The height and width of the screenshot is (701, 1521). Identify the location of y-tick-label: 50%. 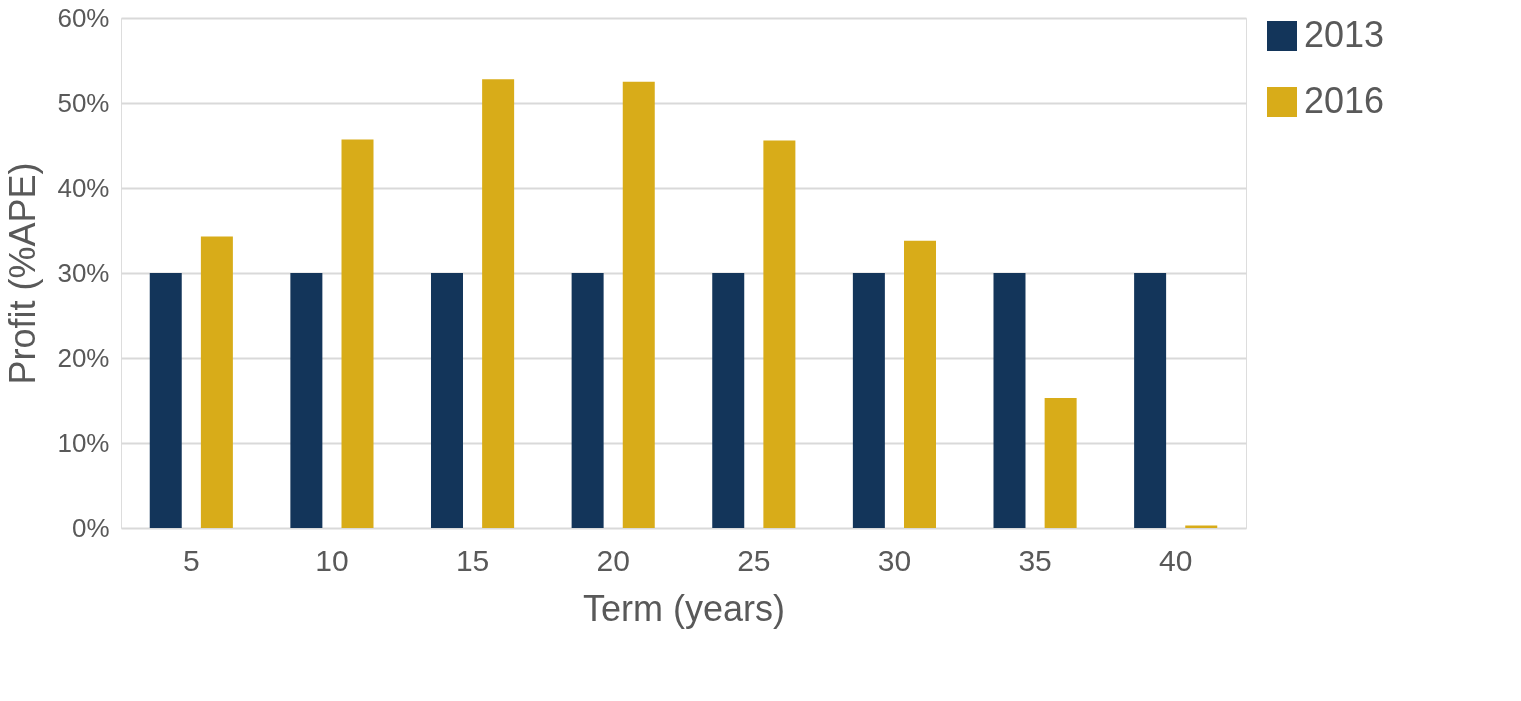
(83, 102).